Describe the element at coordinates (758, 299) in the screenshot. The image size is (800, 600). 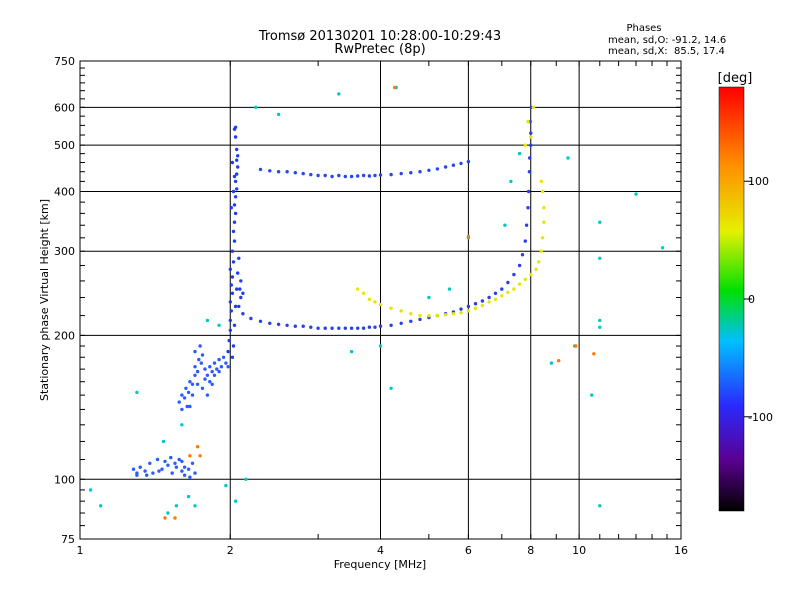
I see `colorbar-ticks: 100 0 -100` at that location.